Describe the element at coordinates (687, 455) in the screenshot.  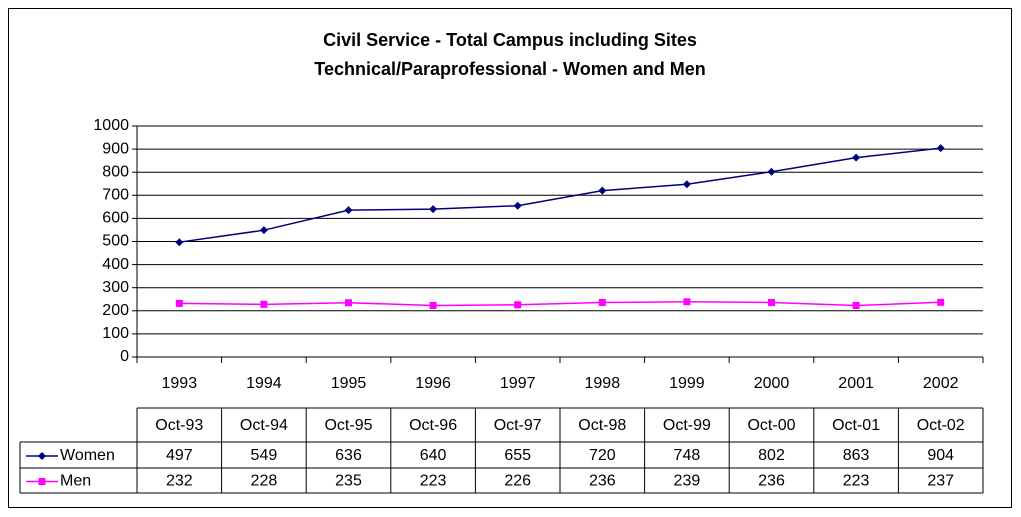
I see `table-value: 748` at that location.